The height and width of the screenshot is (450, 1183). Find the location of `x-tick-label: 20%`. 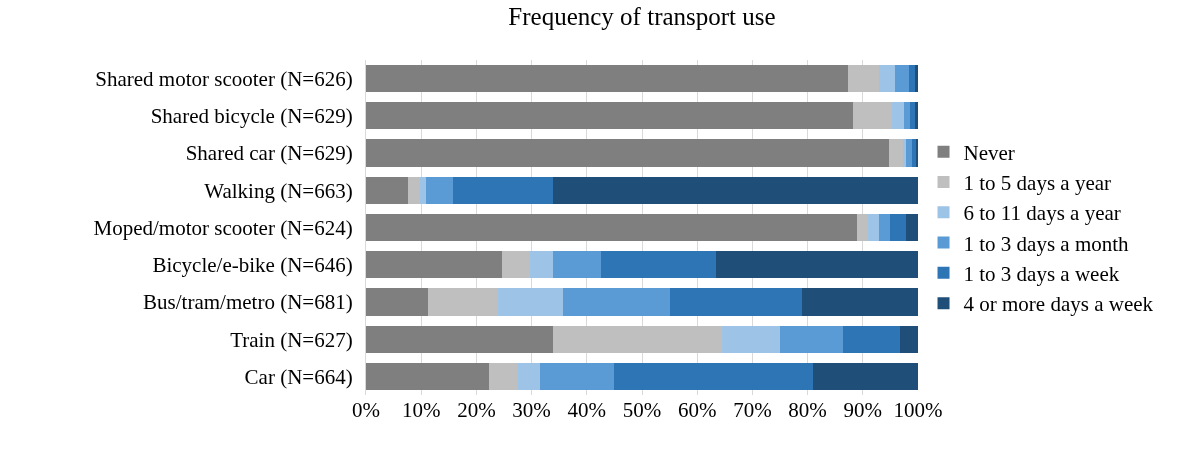

x-tick-label: 20% is located at coordinates (476, 410).